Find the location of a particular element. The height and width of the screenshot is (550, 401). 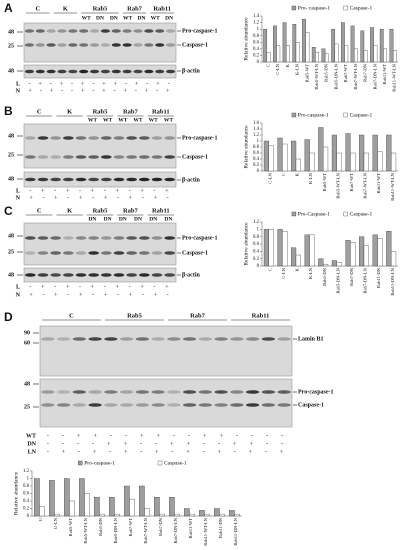

y-tick-label: 0.8 is located at coordinates (256, 36).